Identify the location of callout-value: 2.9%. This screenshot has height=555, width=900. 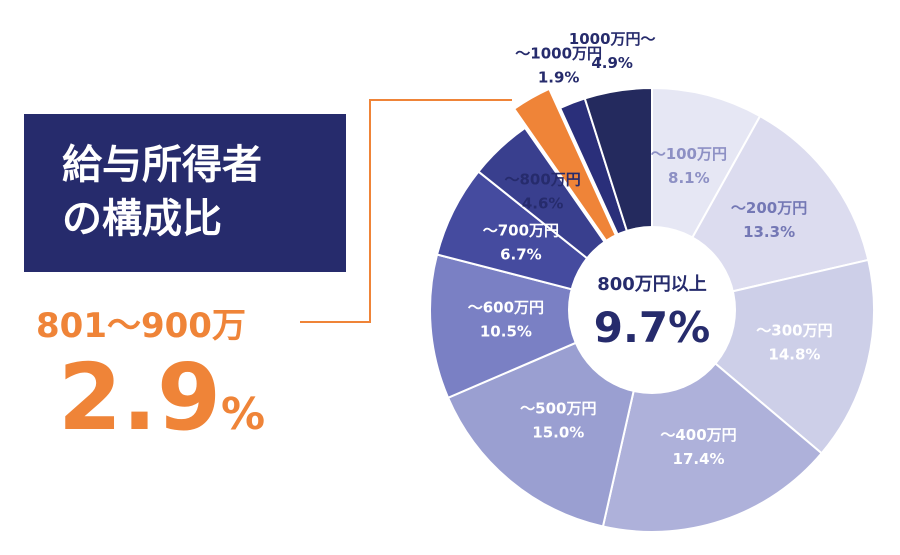
(161, 398).